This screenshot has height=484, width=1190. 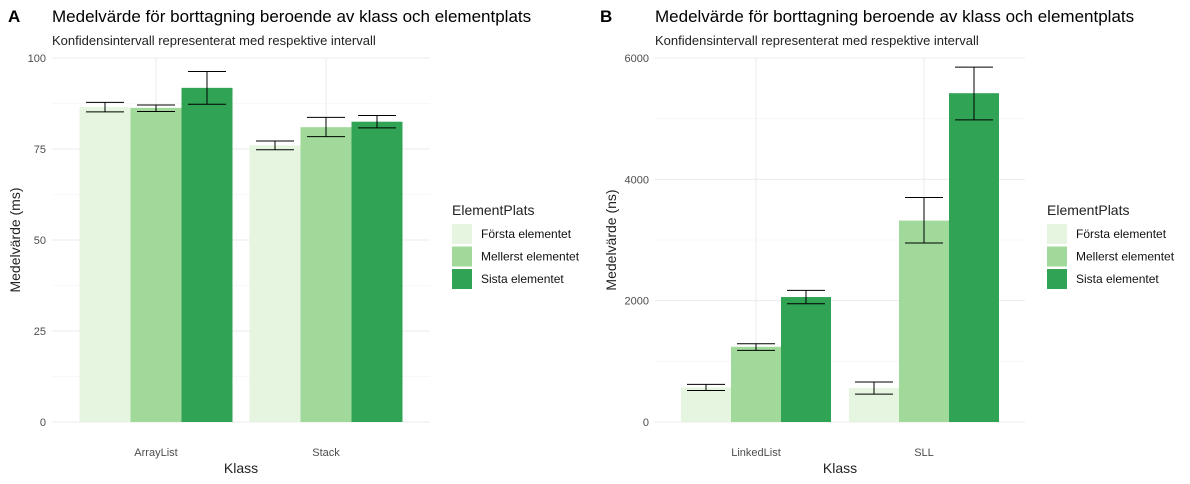 I want to click on y-tick-label: 75, so click(x=40, y=150).